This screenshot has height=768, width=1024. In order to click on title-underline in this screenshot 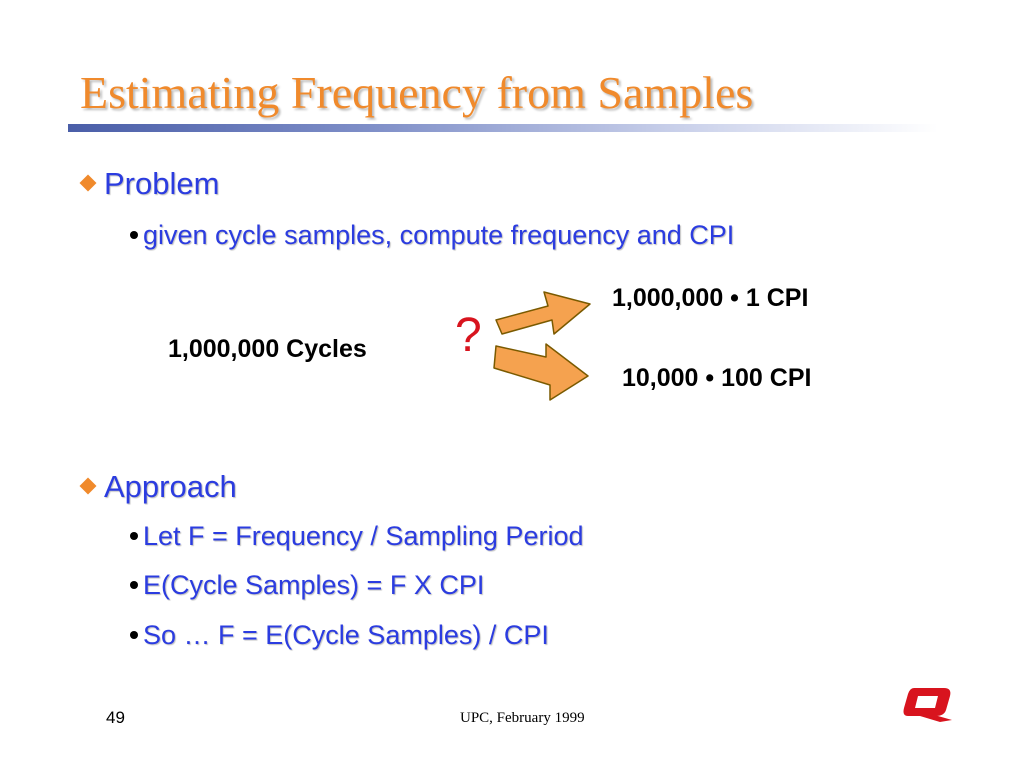, I will do `click(503, 128)`.